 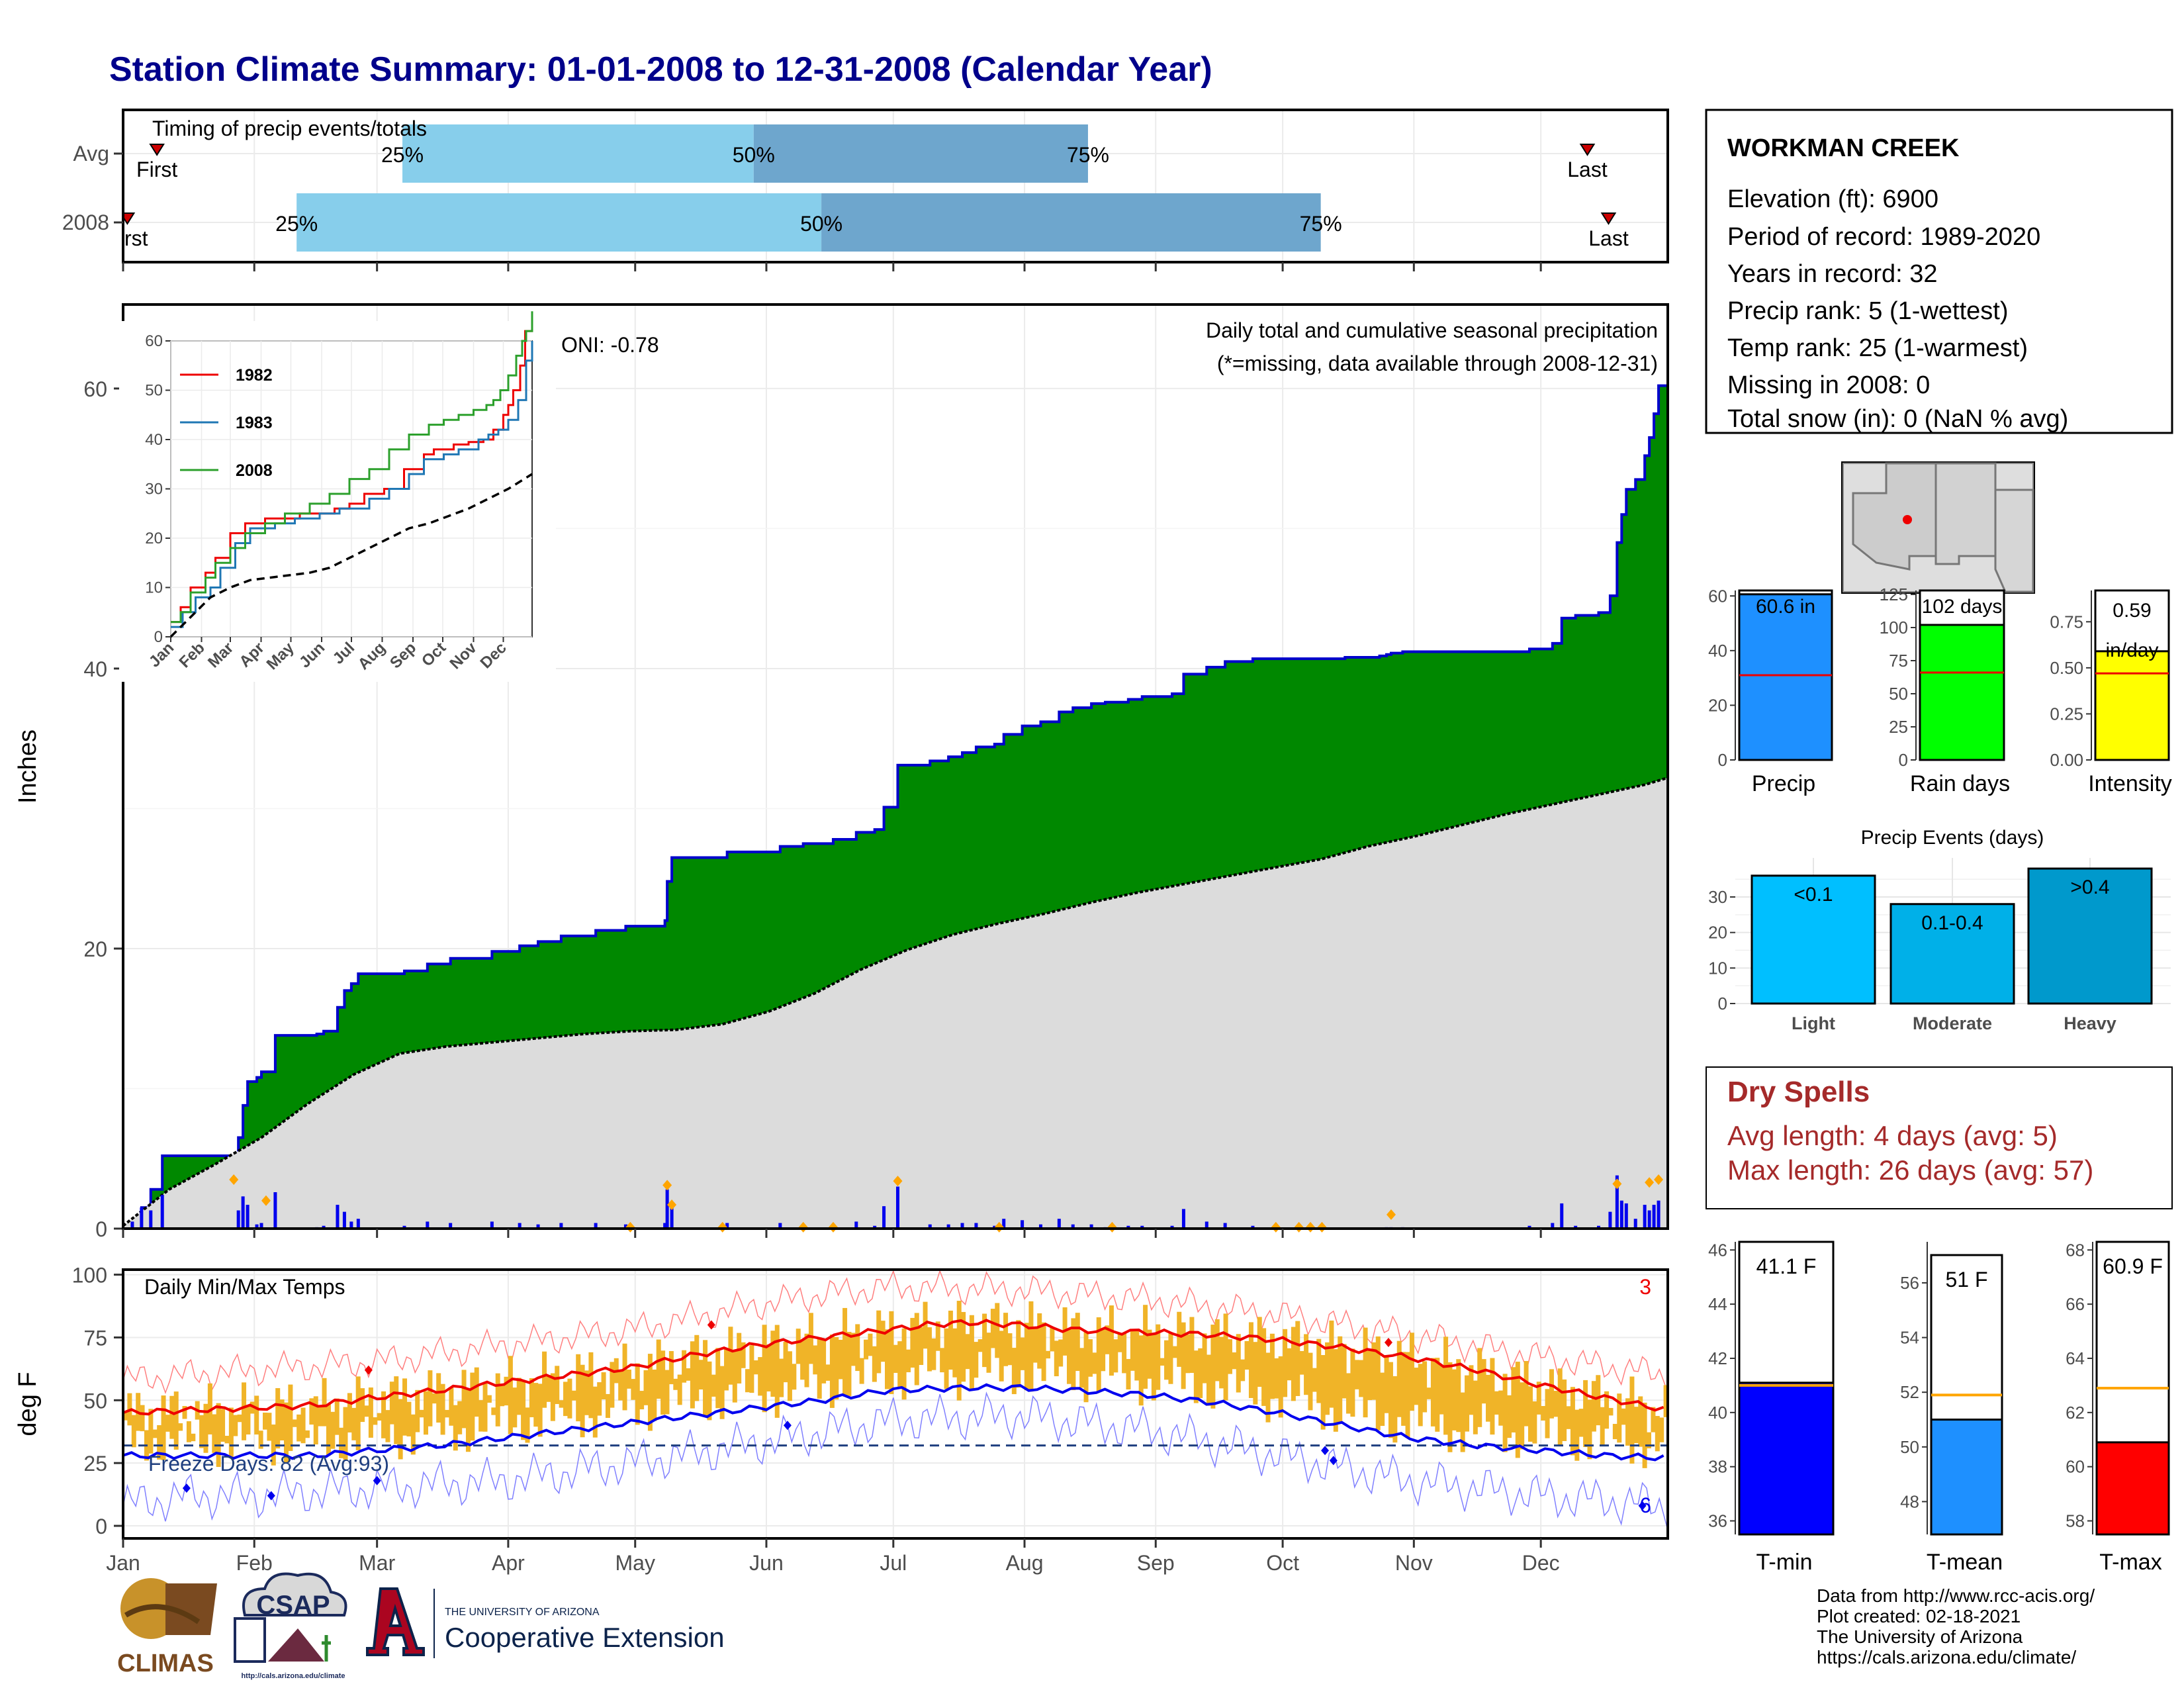 I want to click on ua-block-a-icon, so click(x=395, y=1621).